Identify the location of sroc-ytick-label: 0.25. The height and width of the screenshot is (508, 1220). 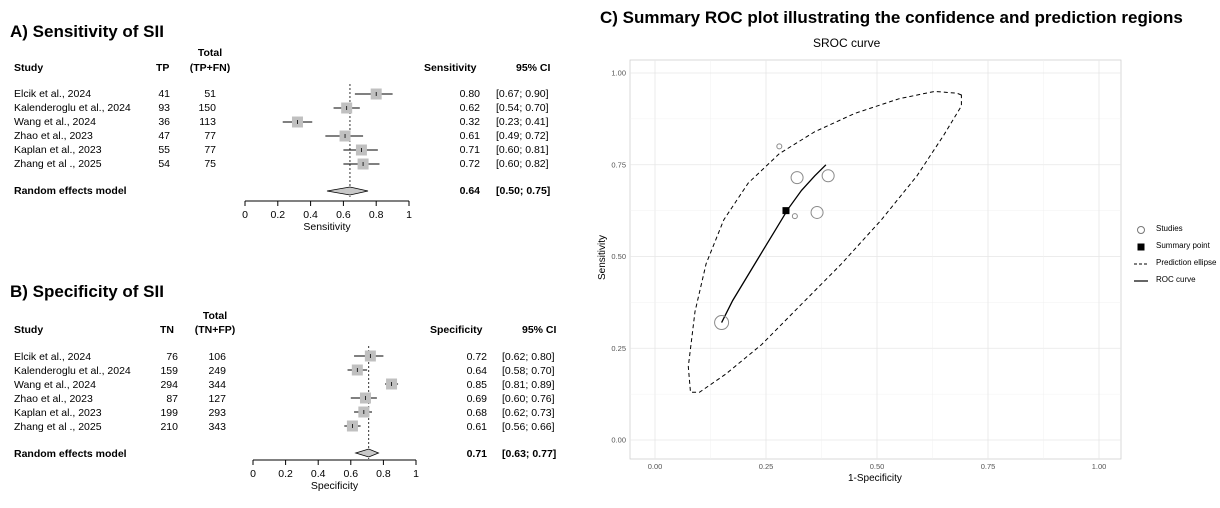
(618, 348).